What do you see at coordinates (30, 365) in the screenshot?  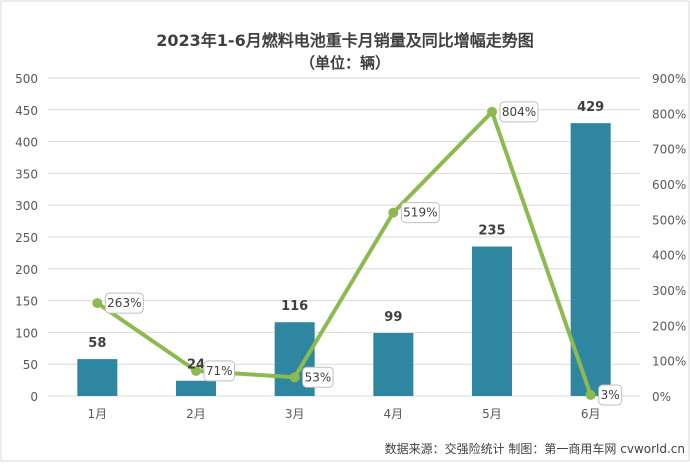 I see `y-tick-label: 50` at bounding box center [30, 365].